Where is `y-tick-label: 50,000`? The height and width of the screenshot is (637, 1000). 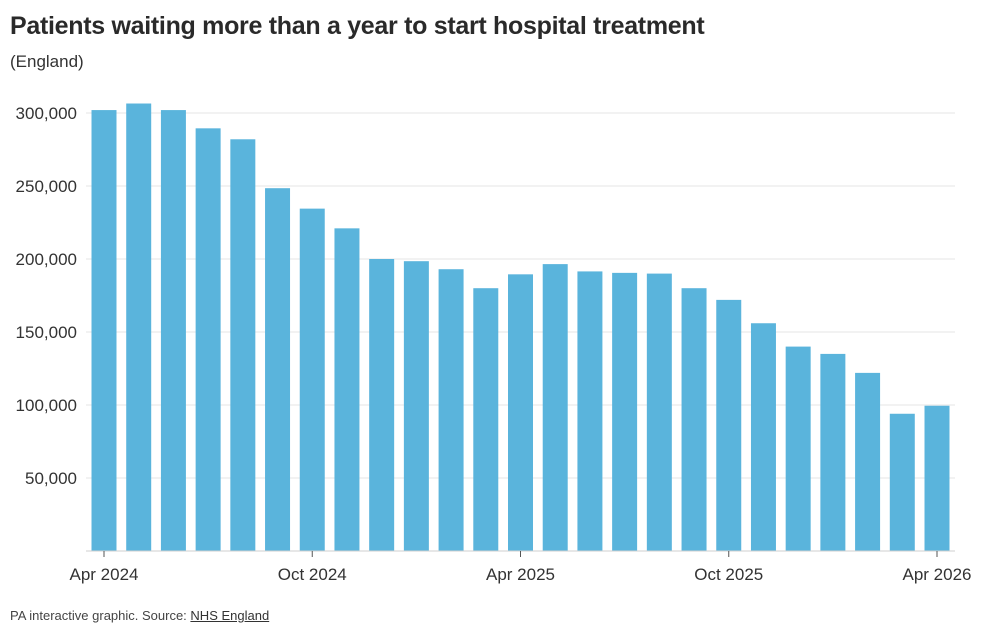
y-tick-label: 50,000 is located at coordinates (51, 478).